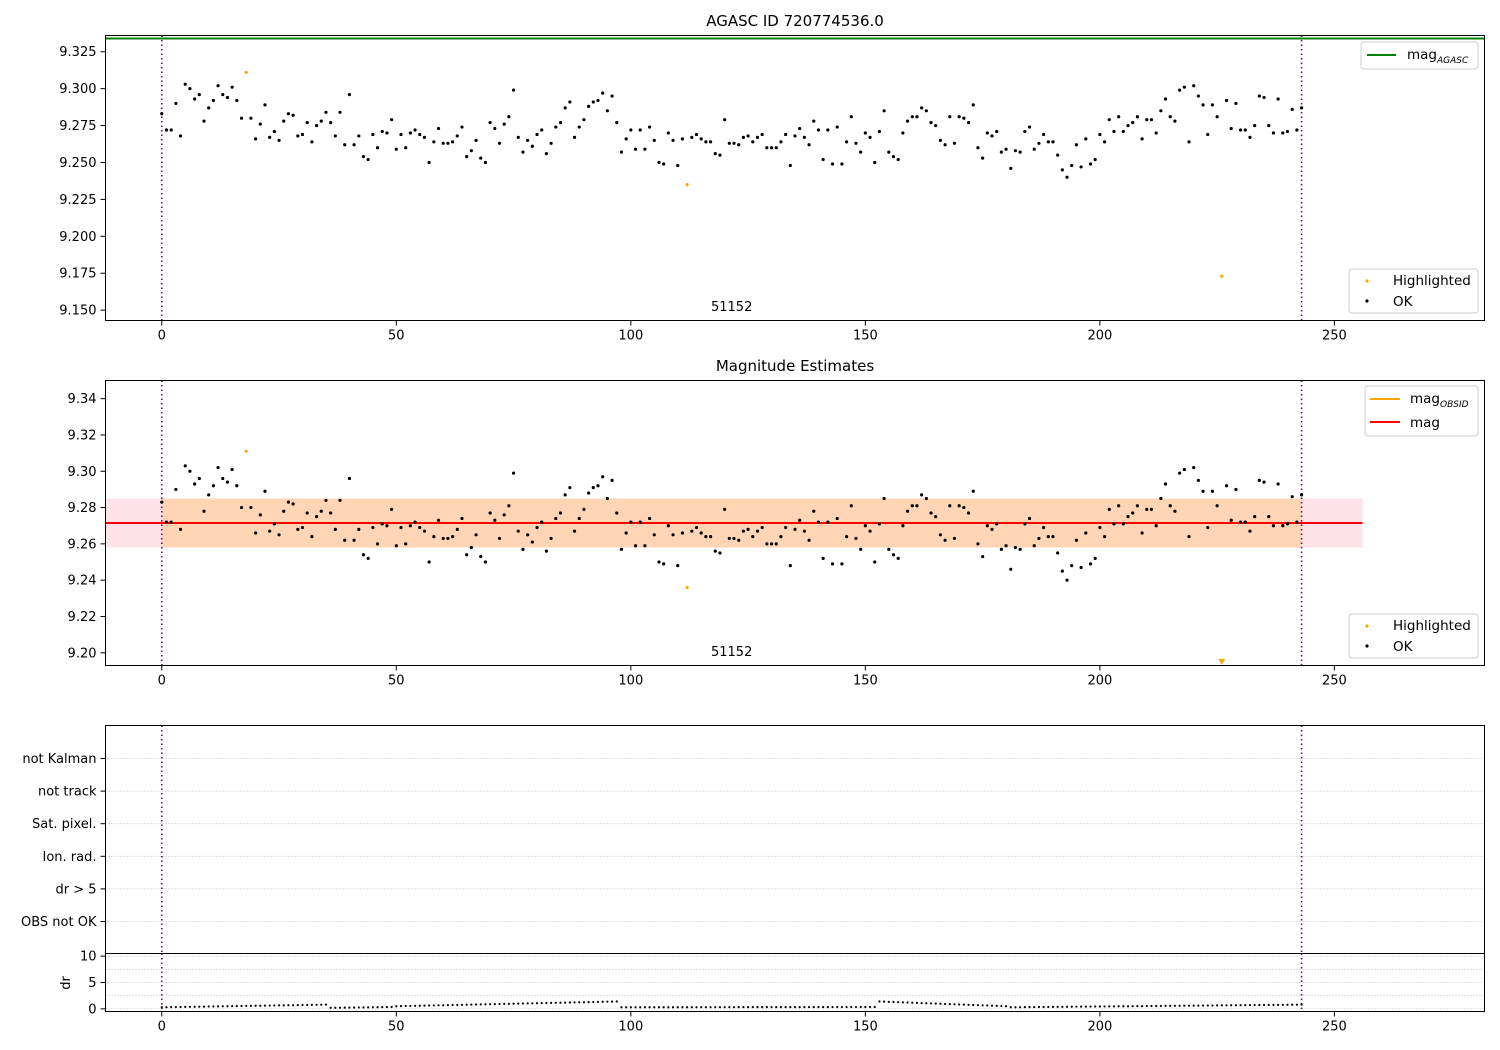 The width and height of the screenshot is (1500, 1050). I want to click on agasc-y-axis: 9.150 9.175 9.200 9.225 9.250 9.275 9.300 9.325, so click(82, 182).